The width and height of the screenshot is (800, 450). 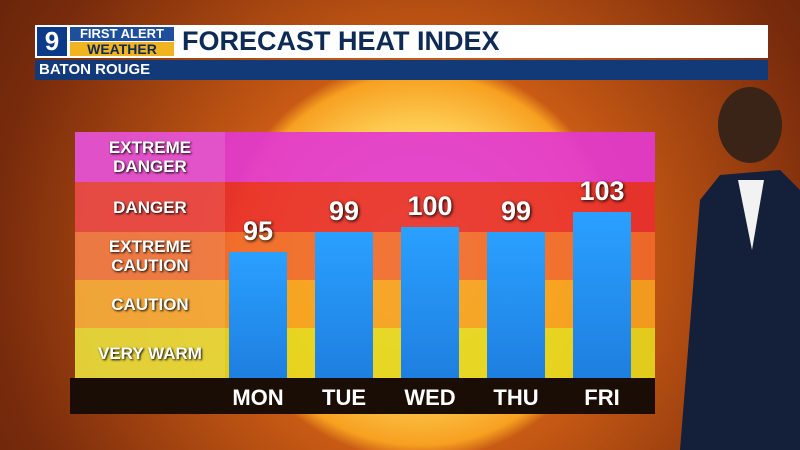 I want to click on category-strip, so click(x=362, y=396).